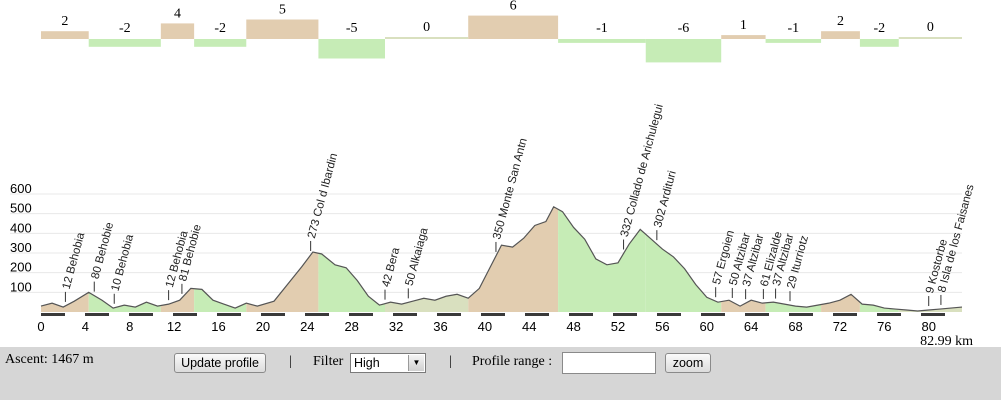 The height and width of the screenshot is (400, 1001). Describe the element at coordinates (840, 326) in the screenshot. I see `x-tick-label: 72` at that location.